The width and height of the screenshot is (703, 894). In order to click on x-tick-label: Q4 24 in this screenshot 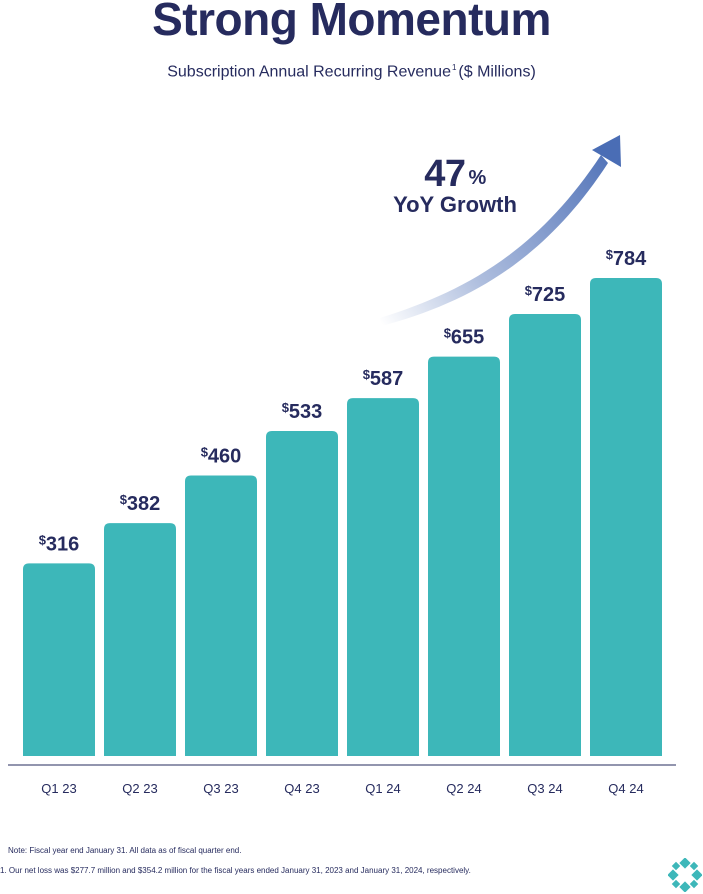, I will do `click(625, 788)`.